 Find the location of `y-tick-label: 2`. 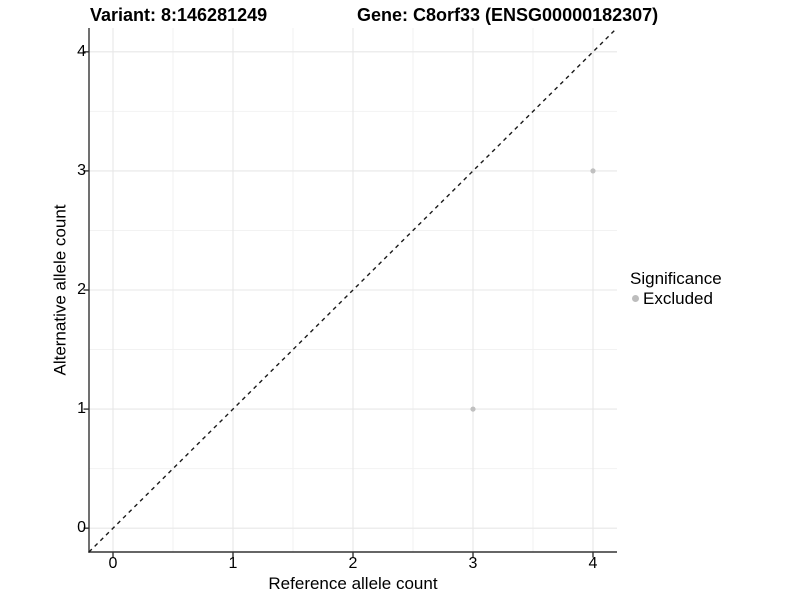

y-tick-label: 2 is located at coordinates (81, 289).